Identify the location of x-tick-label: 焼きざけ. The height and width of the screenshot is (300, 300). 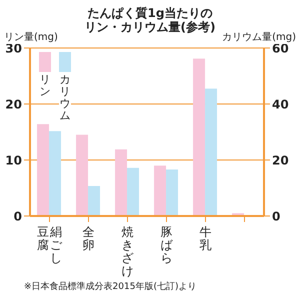
(128, 251).